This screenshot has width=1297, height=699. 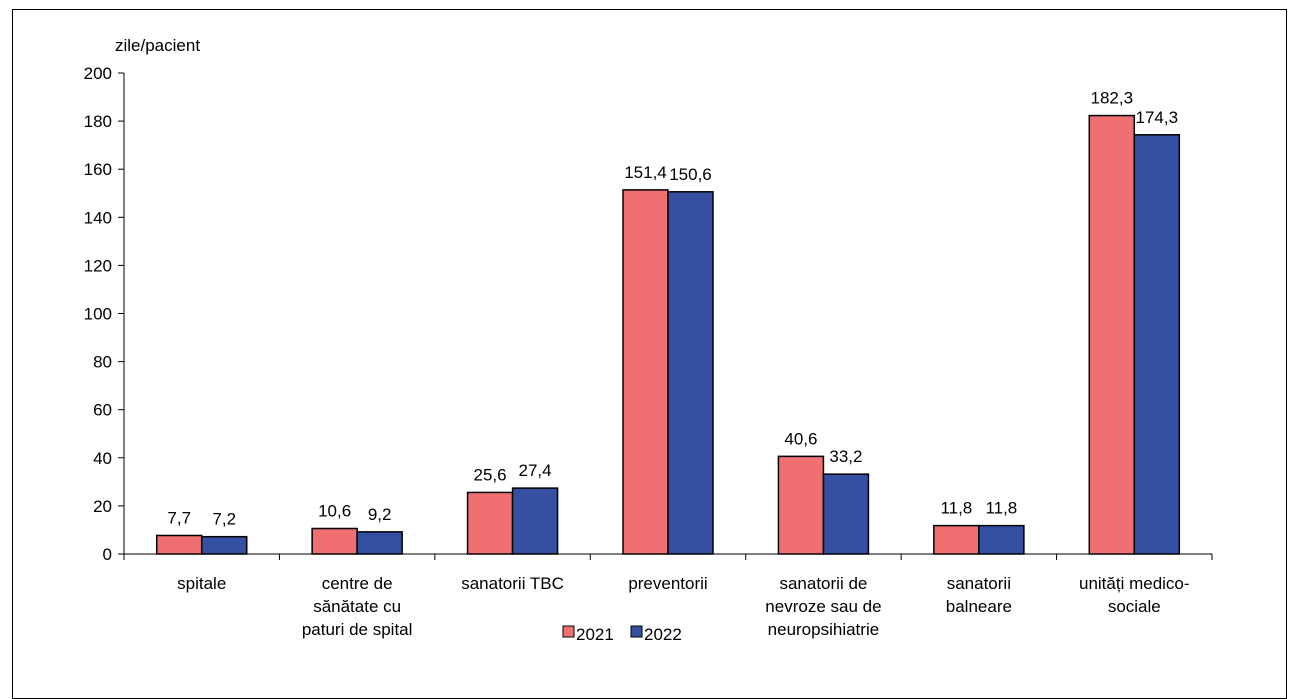 What do you see at coordinates (102, 362) in the screenshot?
I see `y-tick-label: 80` at bounding box center [102, 362].